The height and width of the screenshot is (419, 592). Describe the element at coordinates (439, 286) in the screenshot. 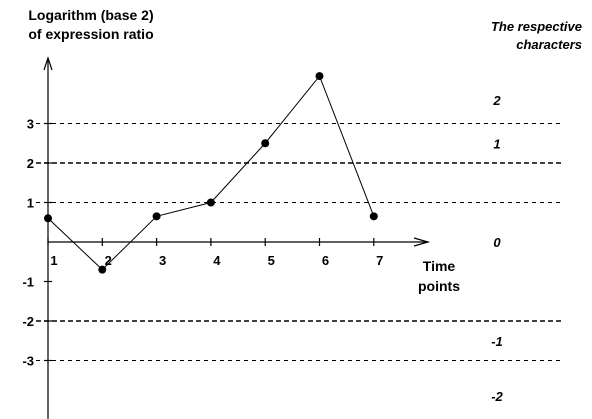

I see `x-axis-title-line-2: points` at that location.